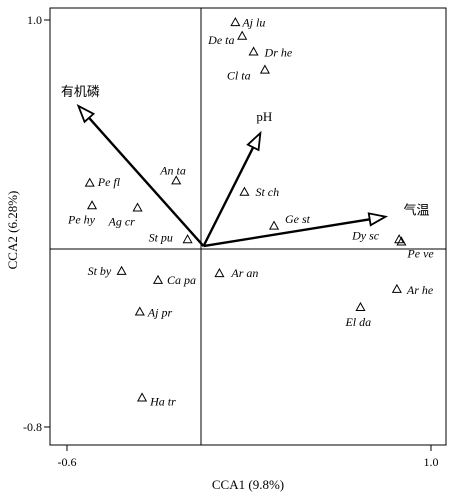 The width and height of the screenshot is (449, 496). I want to click on point-label-16: Ar he, so click(420, 290).